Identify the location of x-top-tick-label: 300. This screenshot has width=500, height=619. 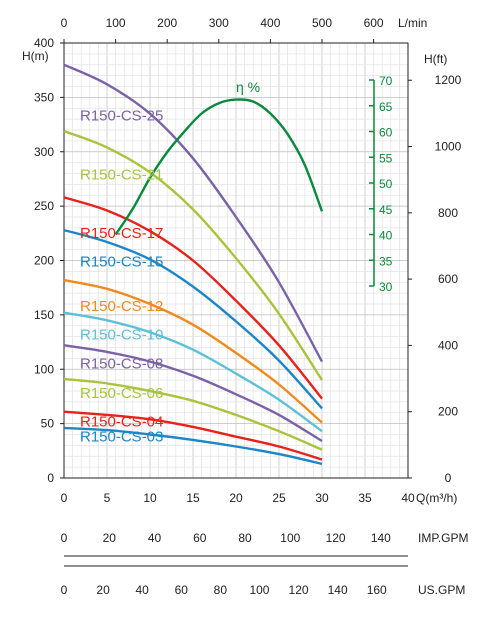
(219, 23).